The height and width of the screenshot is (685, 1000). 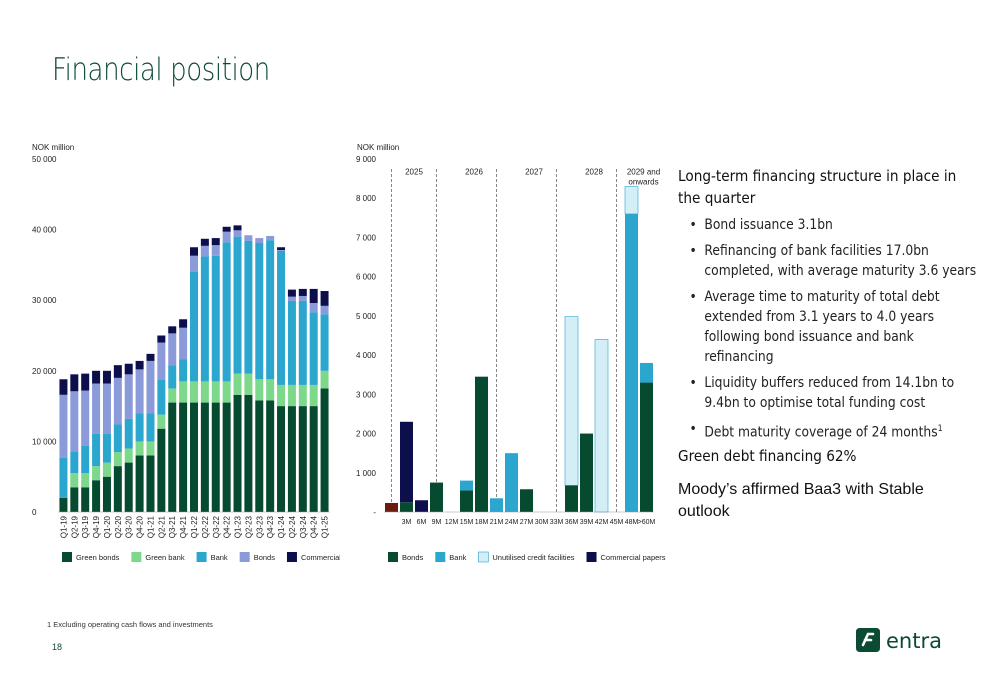 What do you see at coordinates (366, 394) in the screenshot?
I see `y-tick-label: 3 000` at bounding box center [366, 394].